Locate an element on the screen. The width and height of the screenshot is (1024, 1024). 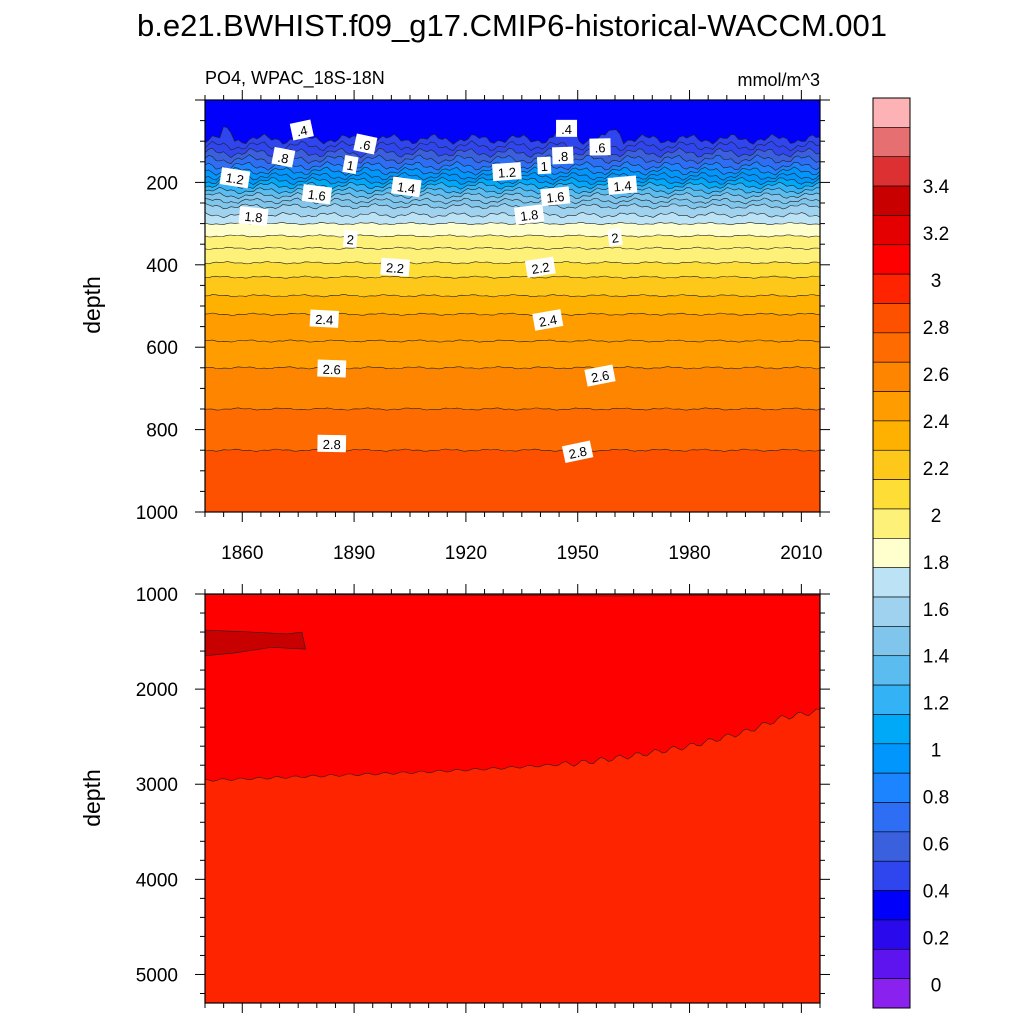
colorbar-label: 2.4 is located at coordinates (936, 422).